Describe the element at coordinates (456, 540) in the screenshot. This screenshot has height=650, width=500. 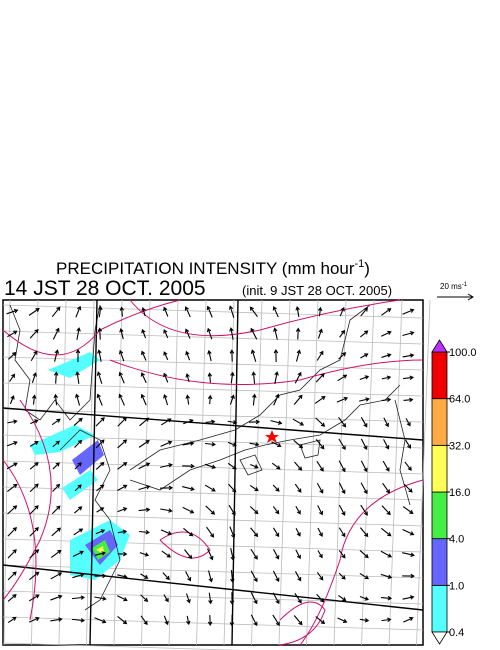
I see `colorbar-label: 4.0` at that location.